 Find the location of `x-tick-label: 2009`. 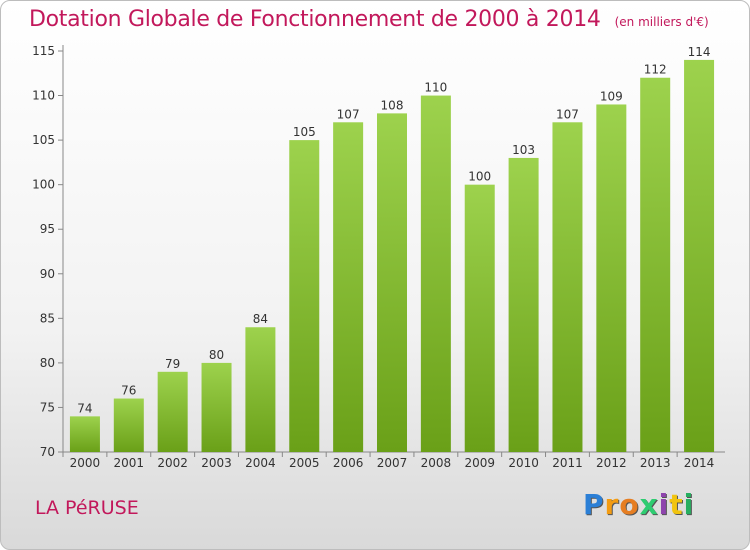

x-tick-label: 2009 is located at coordinates (479, 463).